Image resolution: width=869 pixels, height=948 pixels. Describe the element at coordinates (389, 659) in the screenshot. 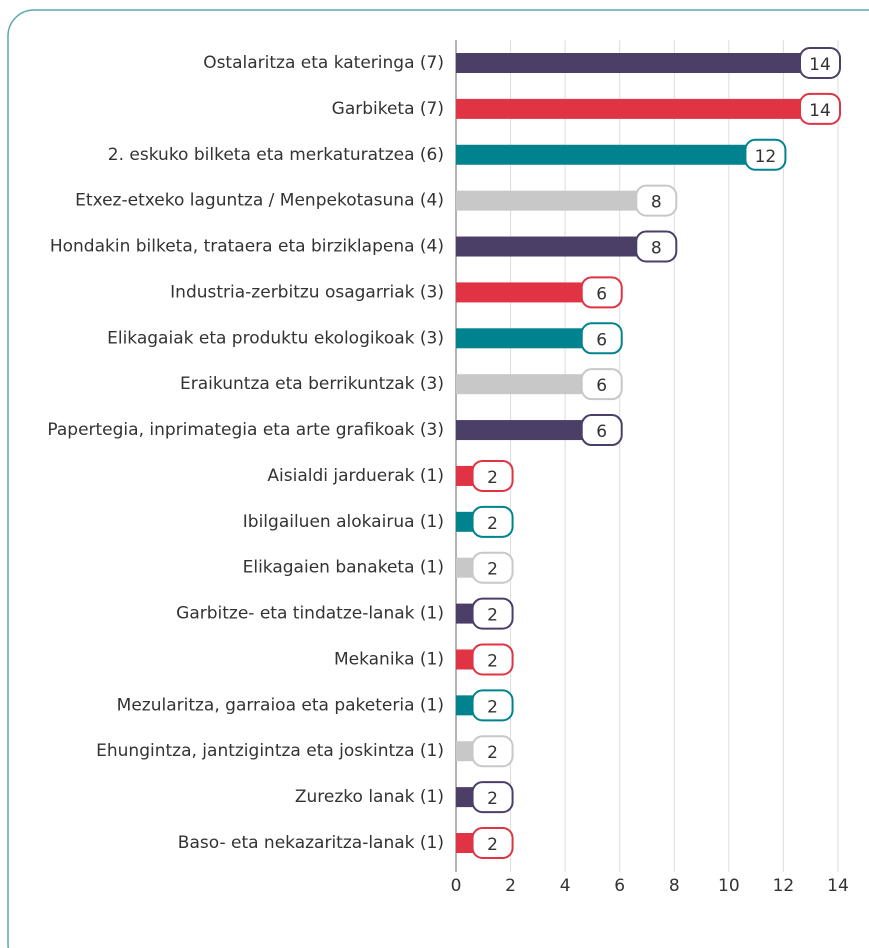

I see `y-tick-label: Mekanika (1)` at that location.